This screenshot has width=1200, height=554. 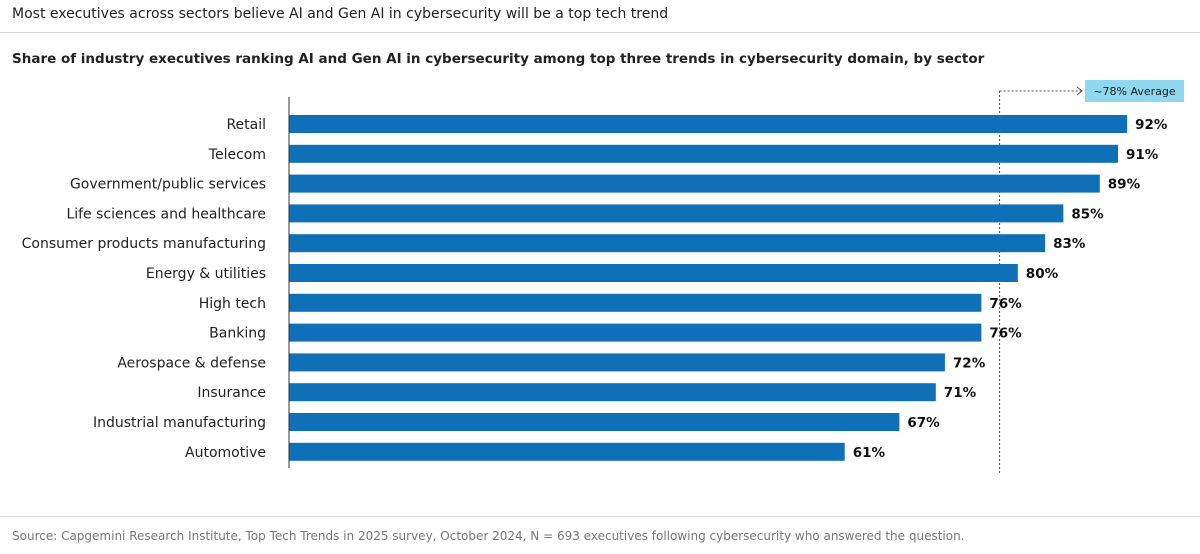 I want to click on category-label: Banking, so click(x=237, y=334).